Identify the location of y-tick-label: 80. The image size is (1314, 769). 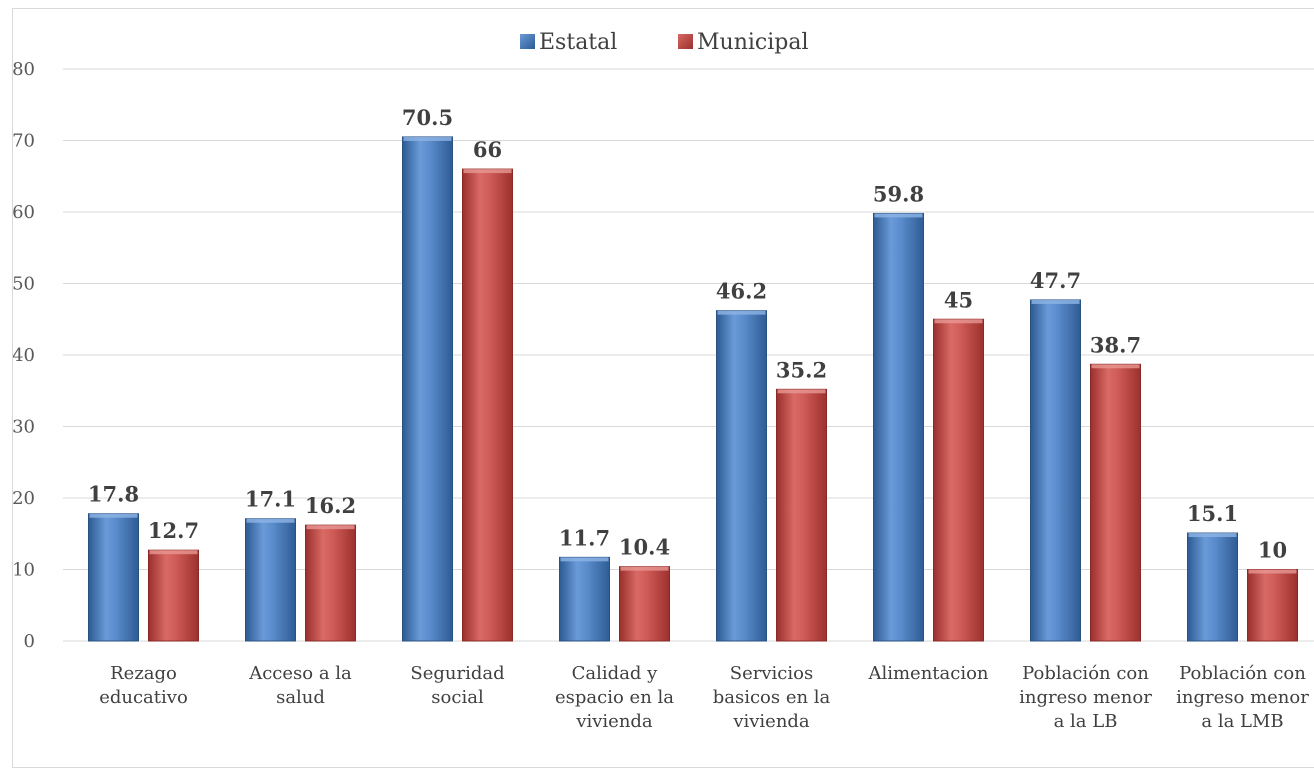
(24, 69).